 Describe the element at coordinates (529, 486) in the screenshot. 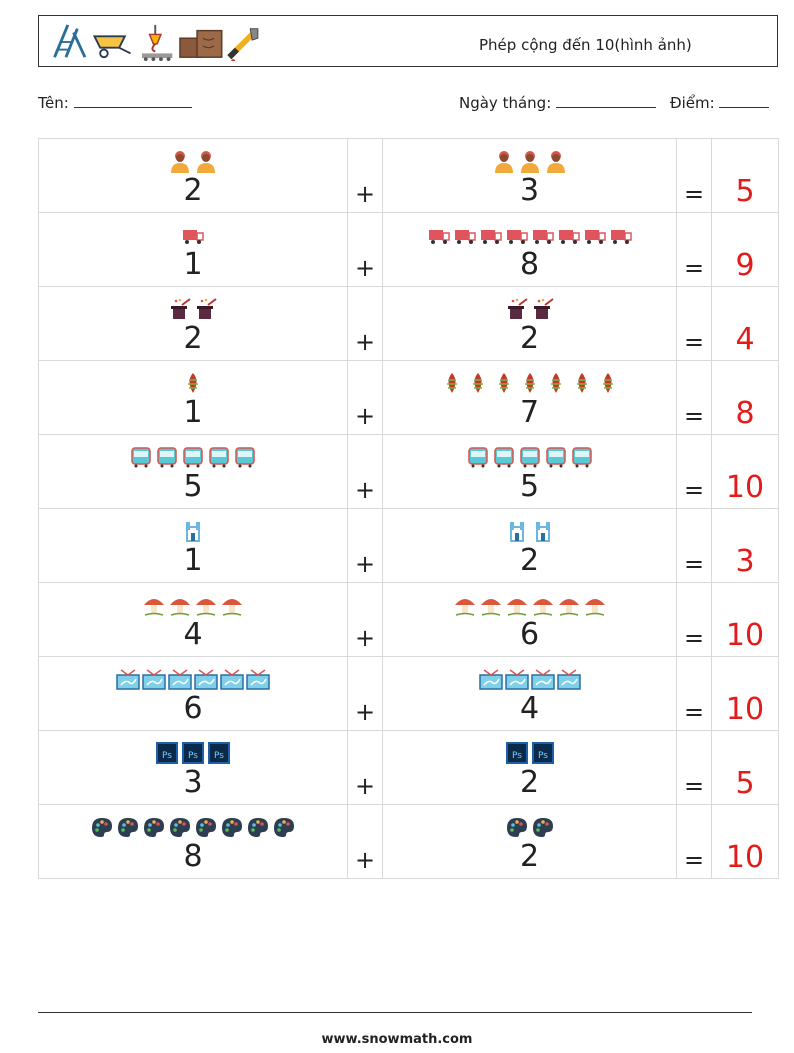

I see `addend-b-number: 5` at that location.